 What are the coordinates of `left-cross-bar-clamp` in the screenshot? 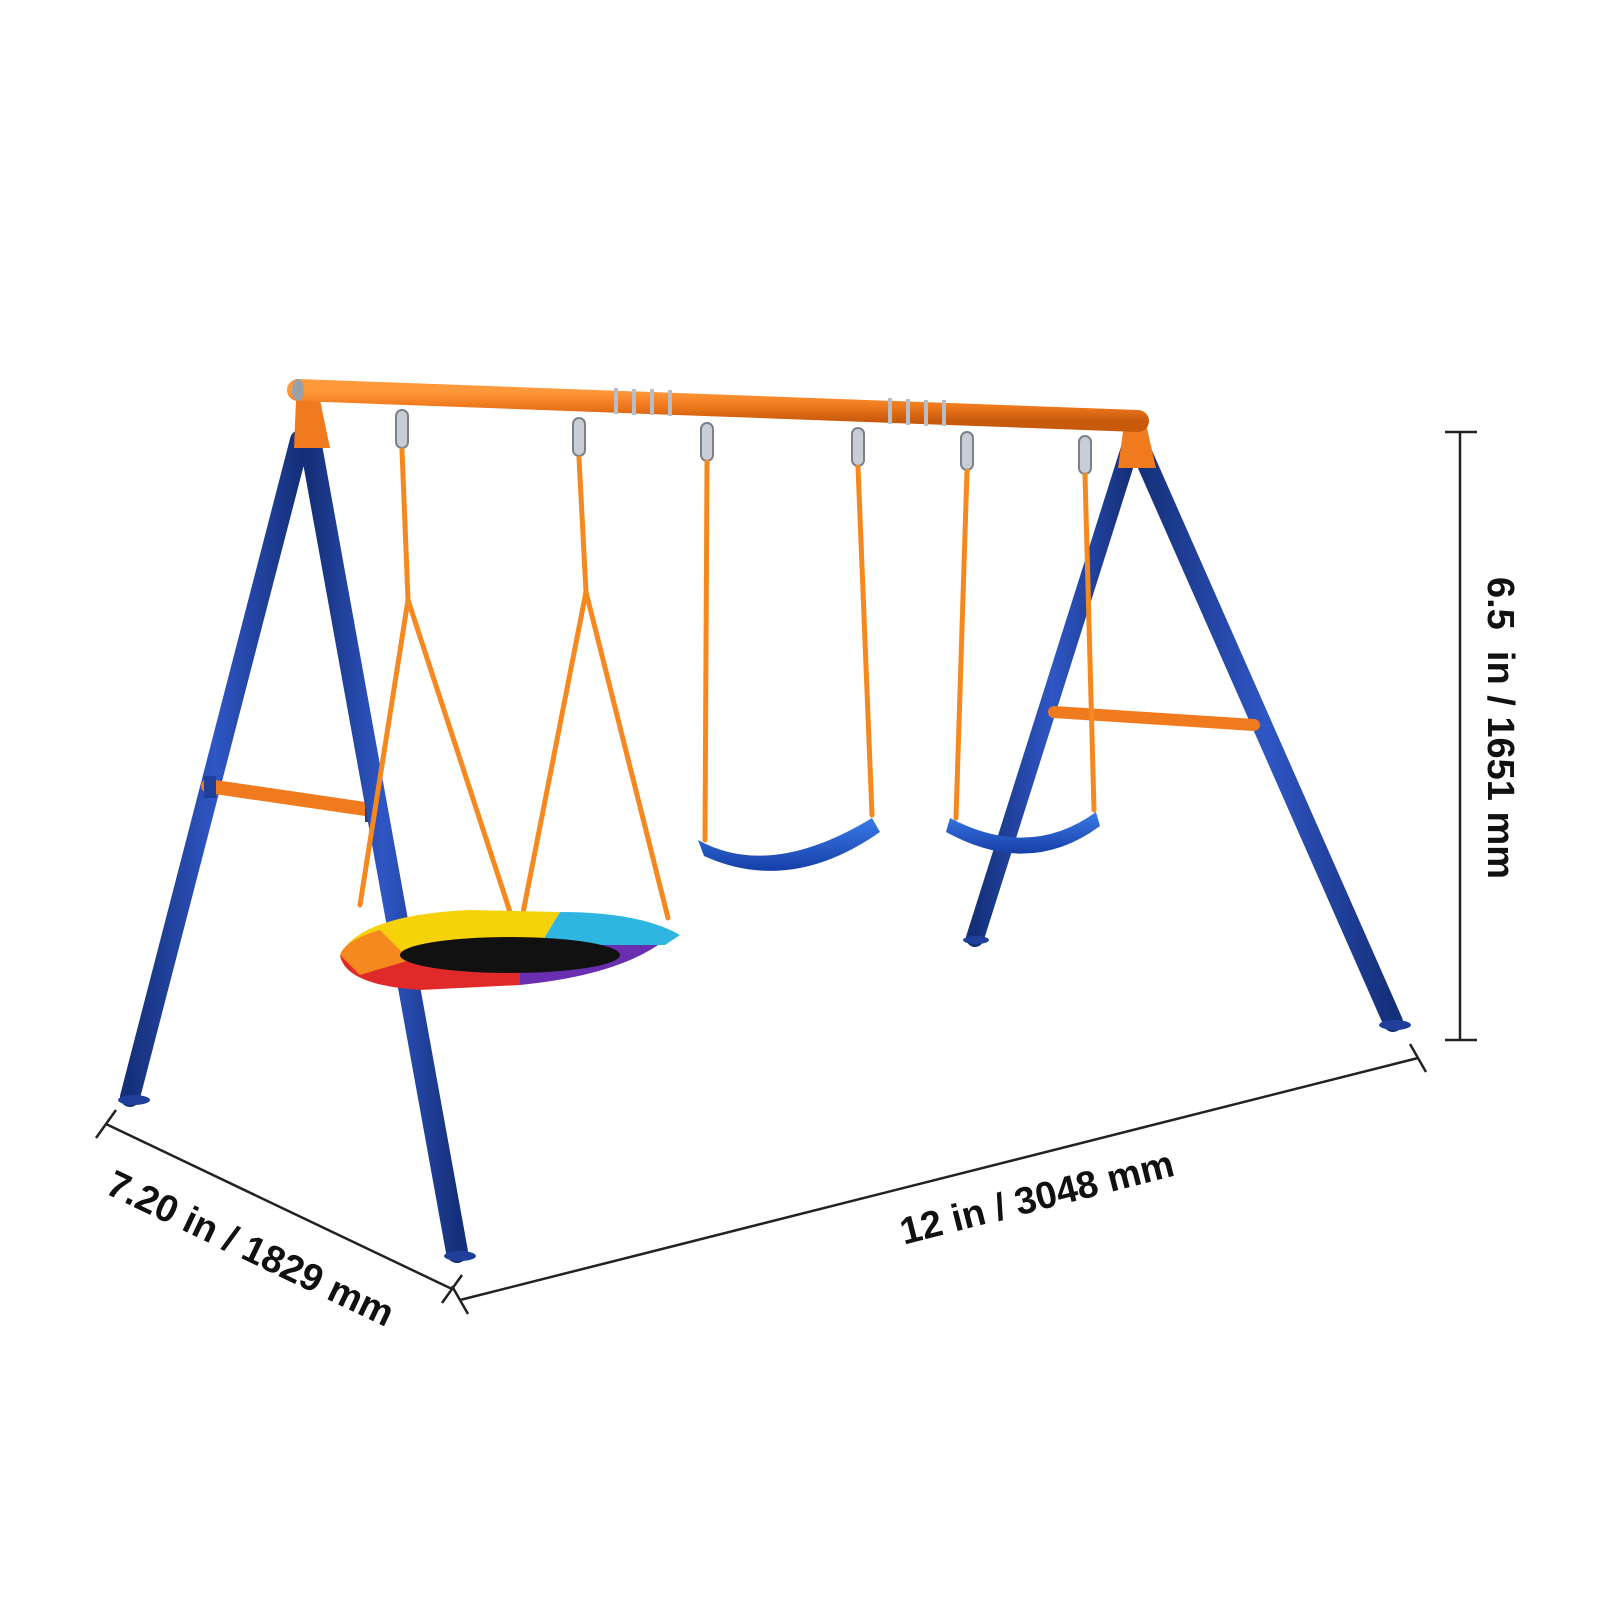 It's located at (210, 787).